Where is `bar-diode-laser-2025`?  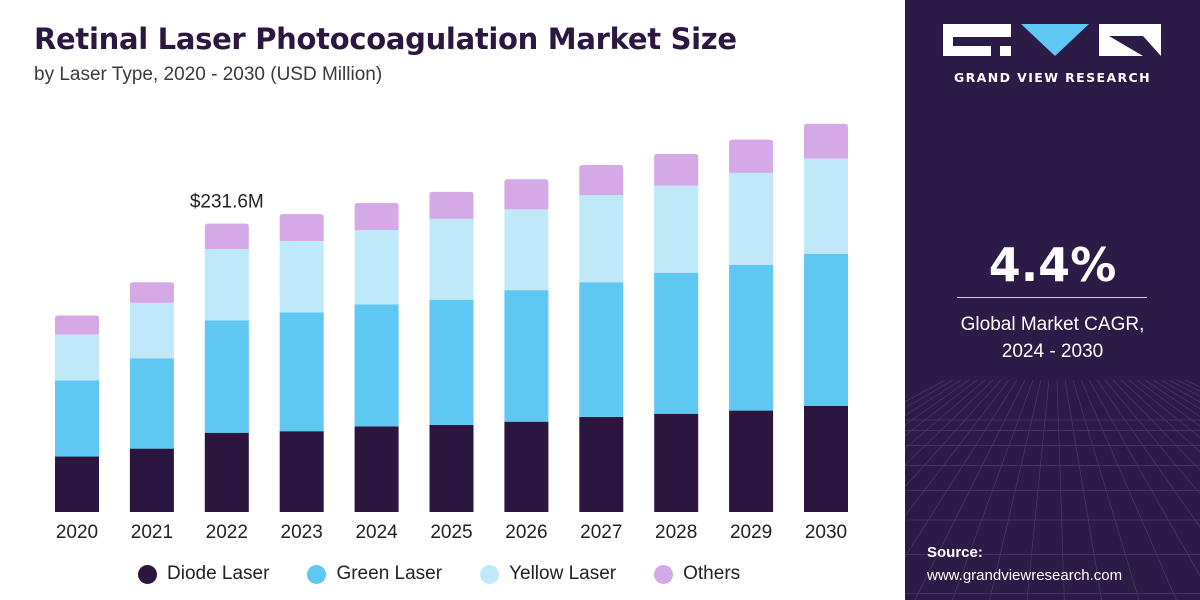 bar-diode-laser-2025 is located at coordinates (451, 468).